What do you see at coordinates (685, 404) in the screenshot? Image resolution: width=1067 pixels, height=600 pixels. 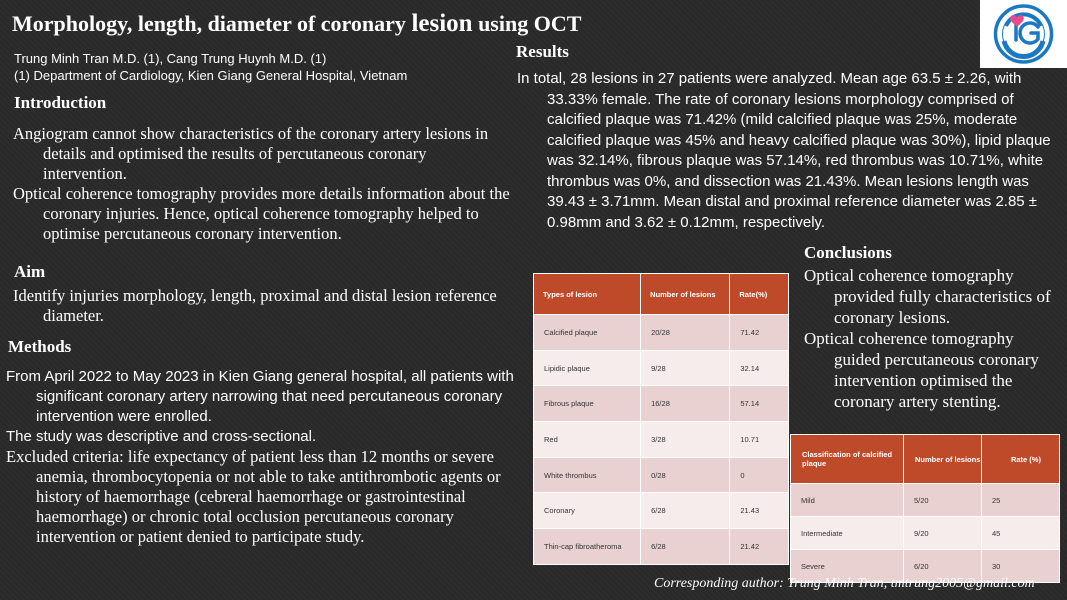 I see `table-cell: 16/28` at bounding box center [685, 404].